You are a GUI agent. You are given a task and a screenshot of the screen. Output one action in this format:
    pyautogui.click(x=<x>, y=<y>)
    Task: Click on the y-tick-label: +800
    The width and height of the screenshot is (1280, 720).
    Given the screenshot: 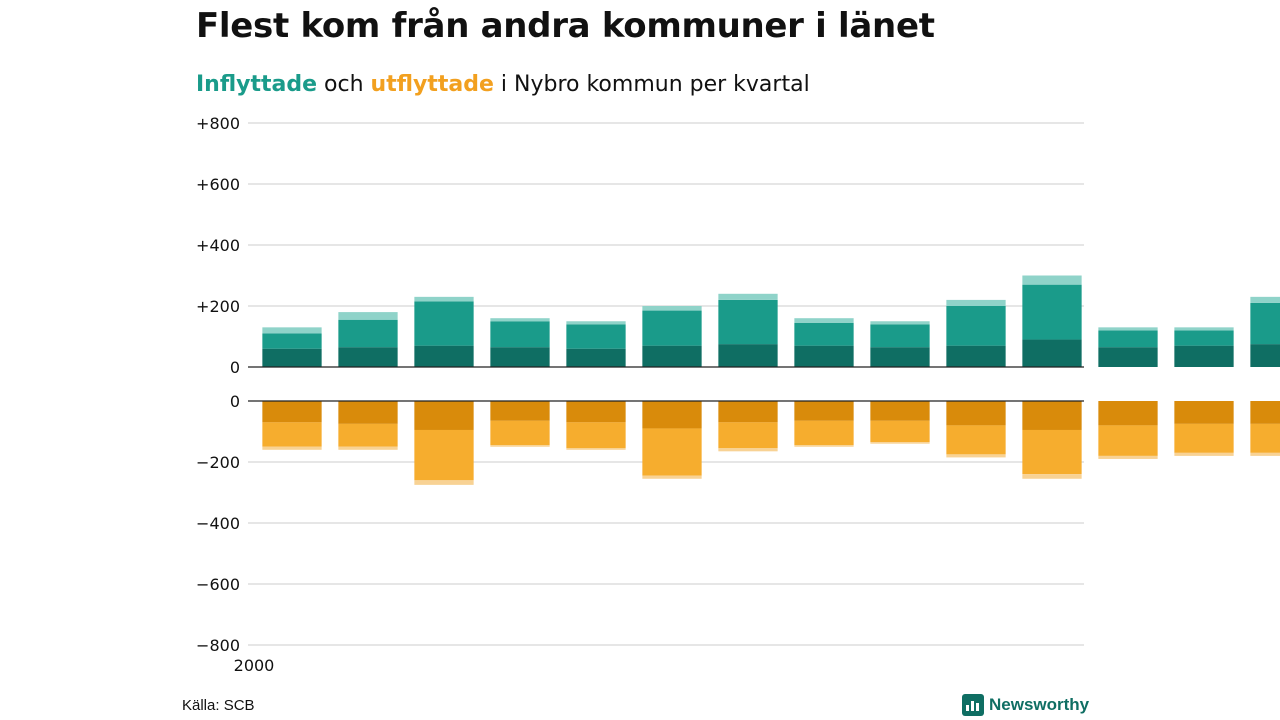 What is the action you would take?
    pyautogui.click(x=218, y=123)
    